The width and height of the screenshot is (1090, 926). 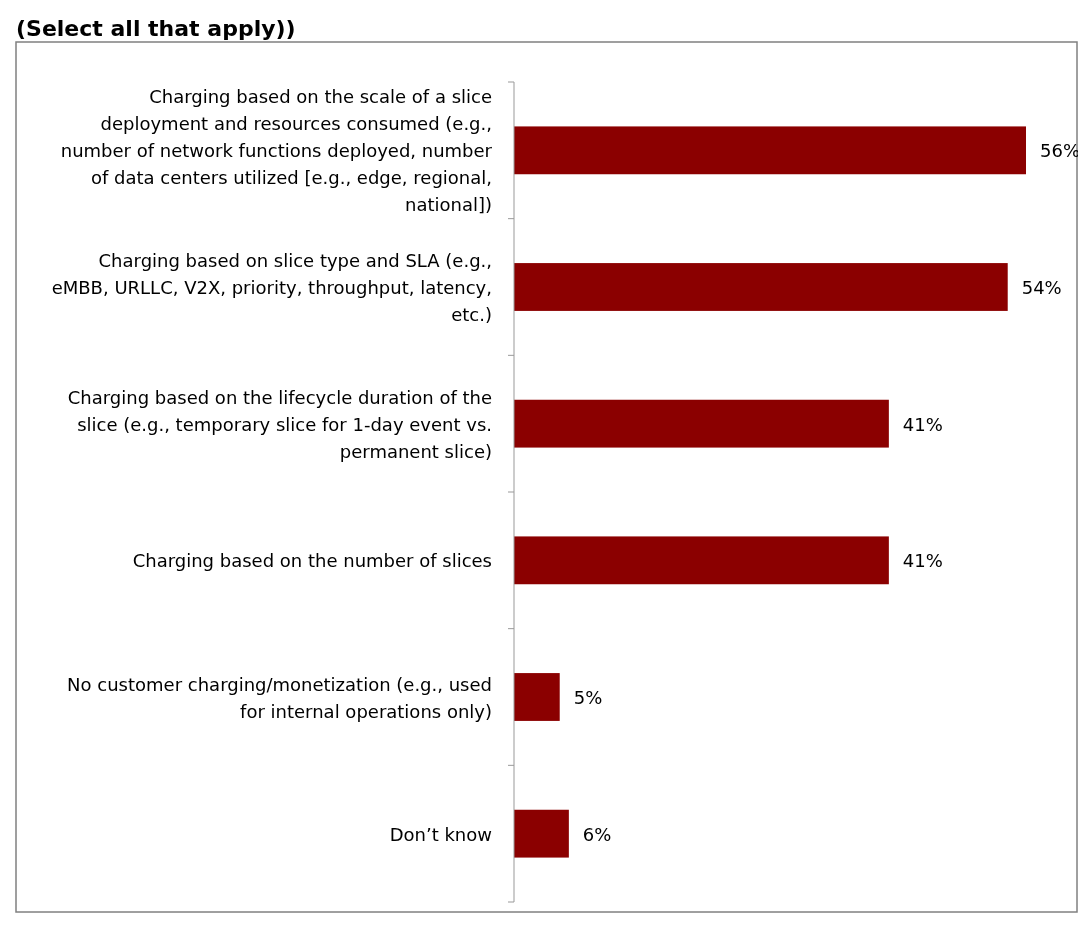 I want to click on y-tick-label: Charging based on slice type and SLA (e.g., eMBB, URLLC, V2X, priority, throughput, latency, etc.), so click(x=271, y=287).